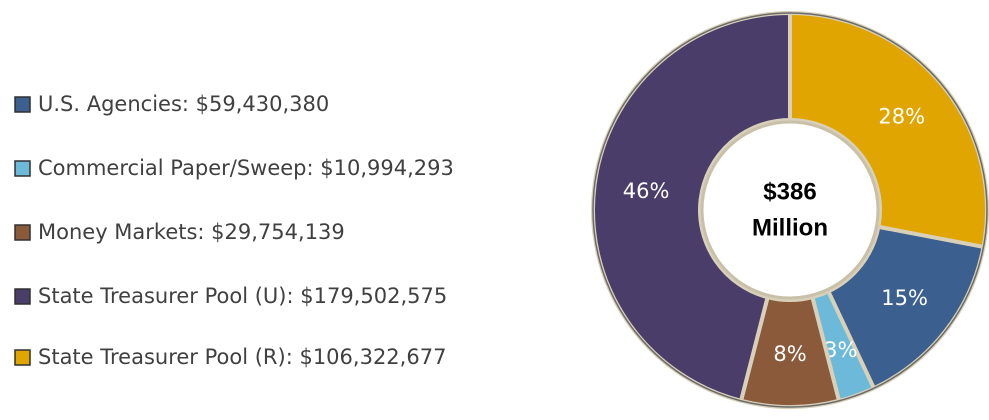  What do you see at coordinates (789, 191) in the screenshot?
I see `center-label: $386` at bounding box center [789, 191].